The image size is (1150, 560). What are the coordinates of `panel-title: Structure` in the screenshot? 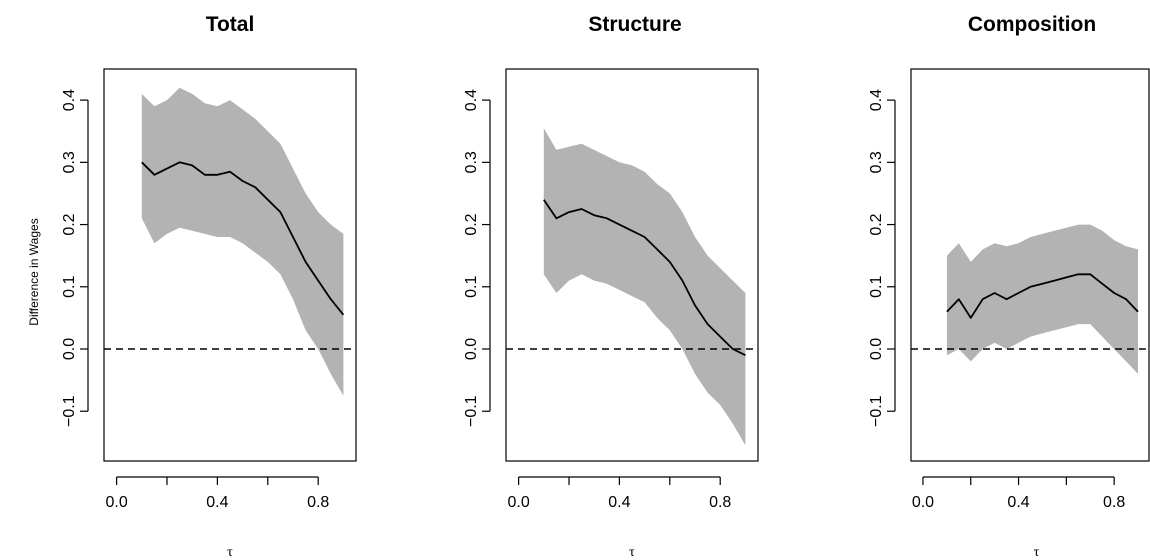 It's located at (634, 24).